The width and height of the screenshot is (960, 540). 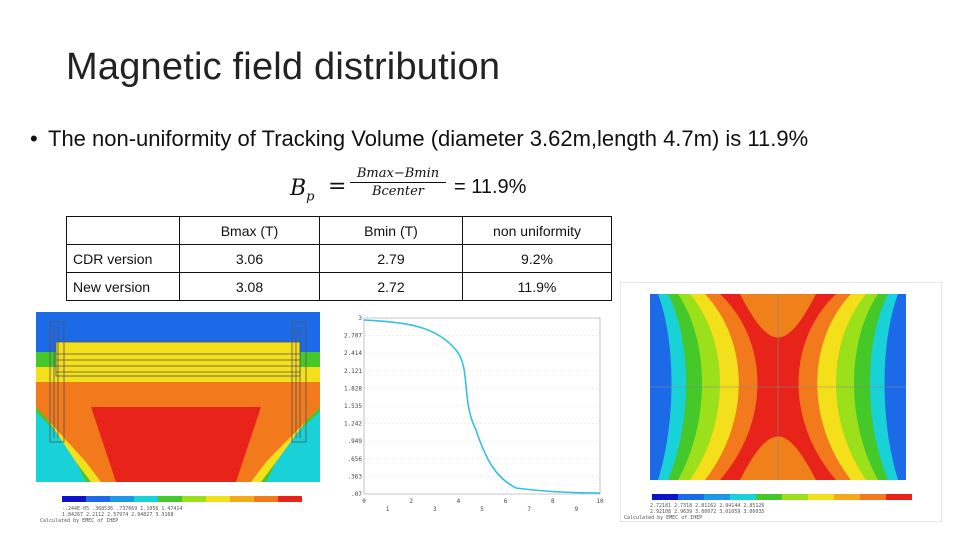 I want to click on left-legend-bar, so click(x=182, y=499).